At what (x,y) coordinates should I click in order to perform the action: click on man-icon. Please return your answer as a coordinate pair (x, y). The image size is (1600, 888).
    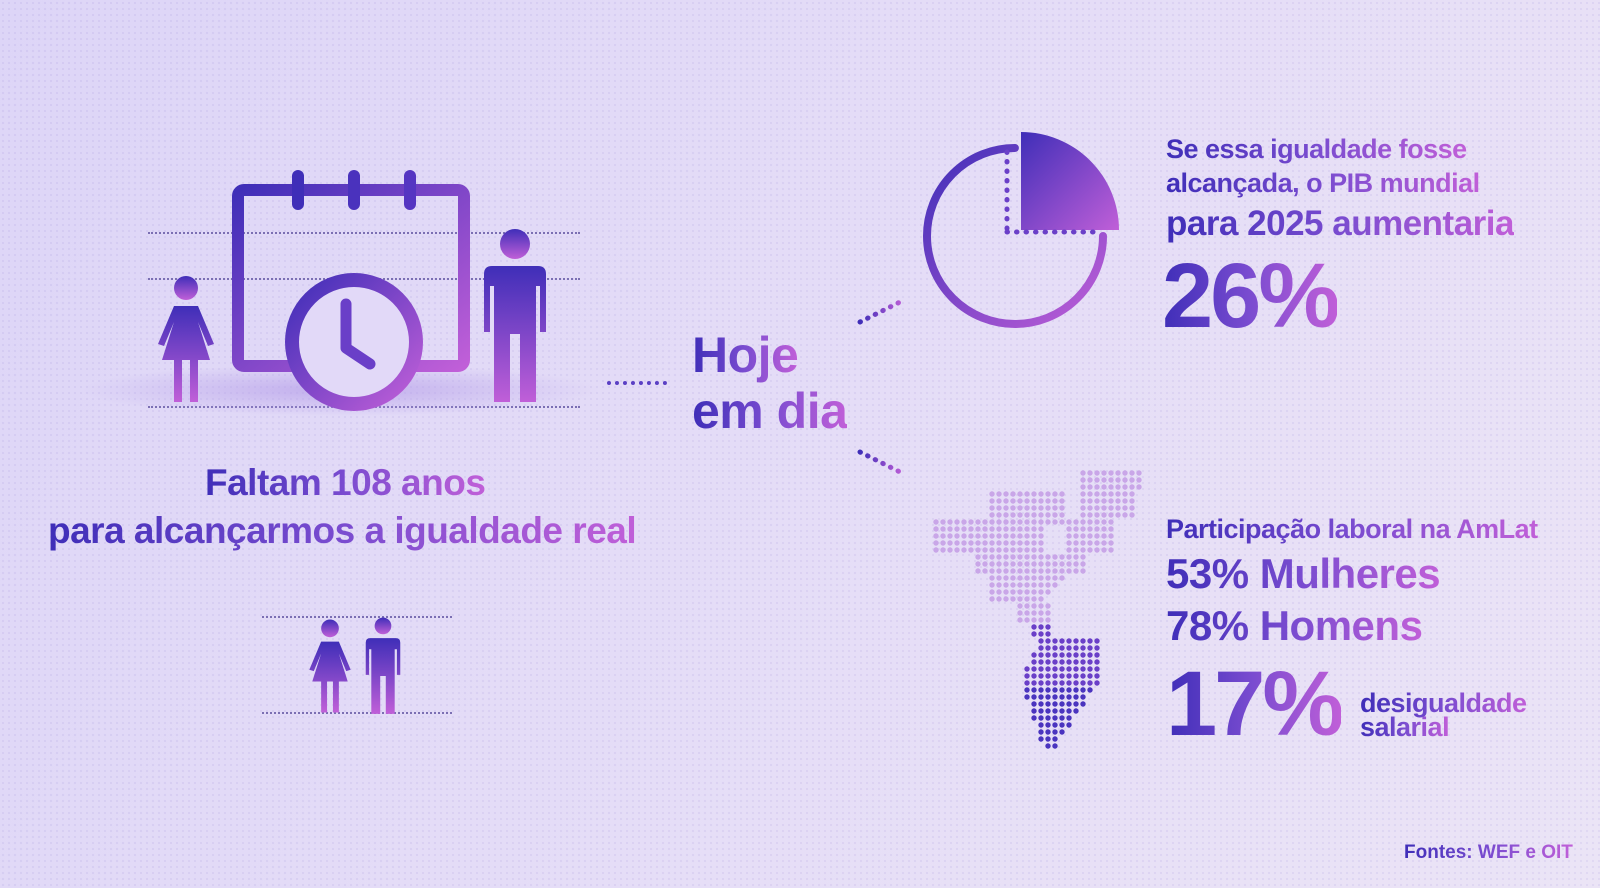
    Looking at the image, I should click on (515, 315).